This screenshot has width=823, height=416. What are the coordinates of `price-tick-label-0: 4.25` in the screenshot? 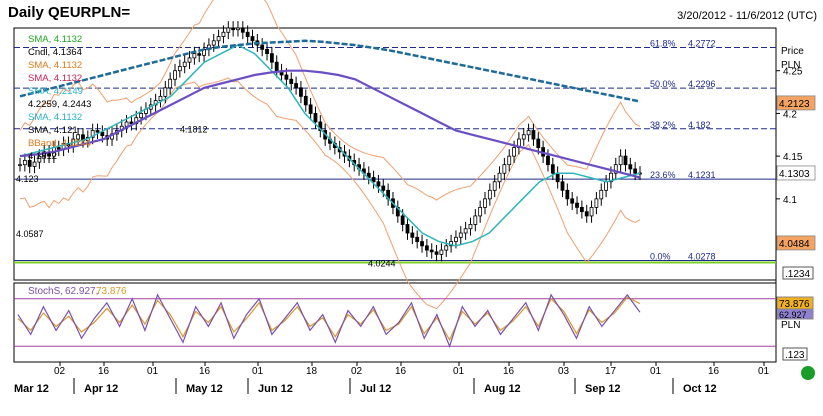 It's located at (793, 72).